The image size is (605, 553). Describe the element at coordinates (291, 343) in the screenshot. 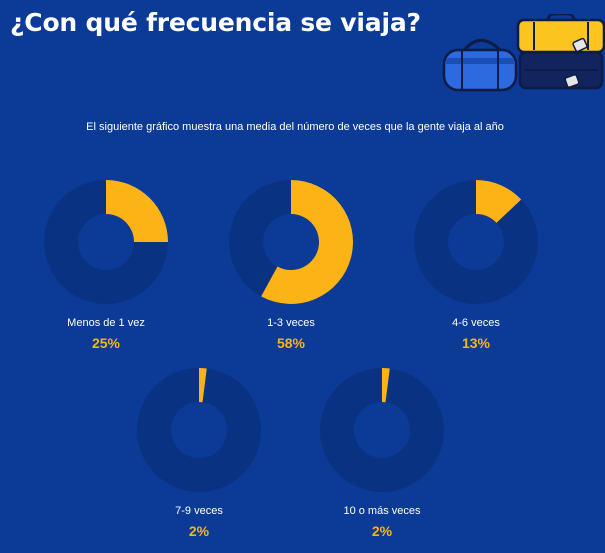

I see `percentage-label: 58%` at that location.